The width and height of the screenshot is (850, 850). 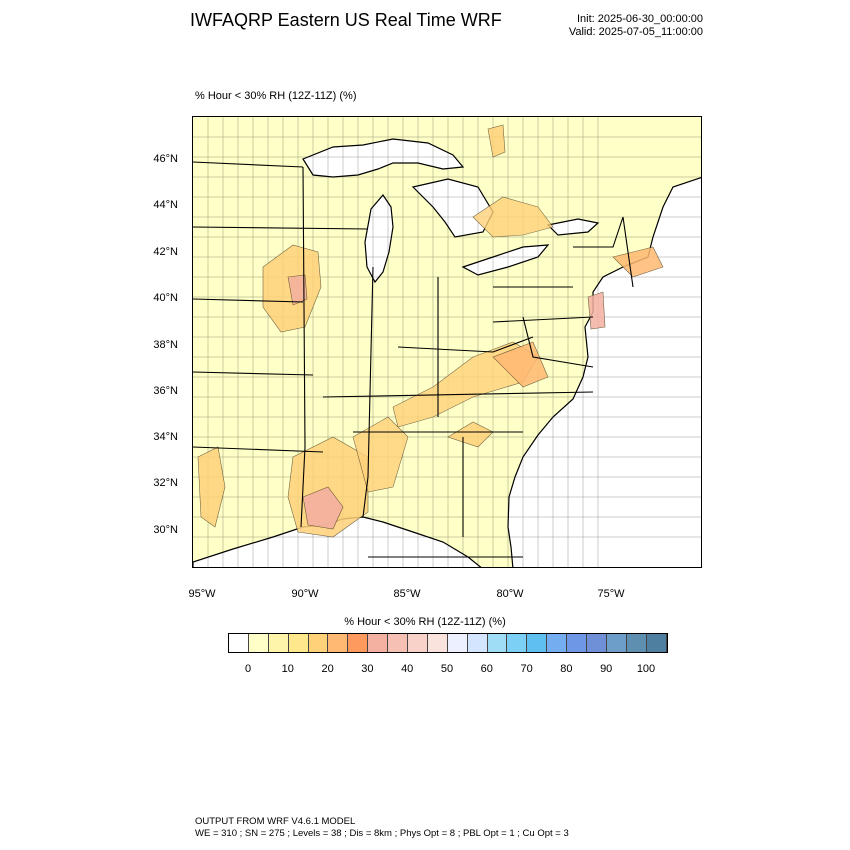 What do you see at coordinates (287, 669) in the screenshot?
I see `colorbar-tick-label: 10` at bounding box center [287, 669].